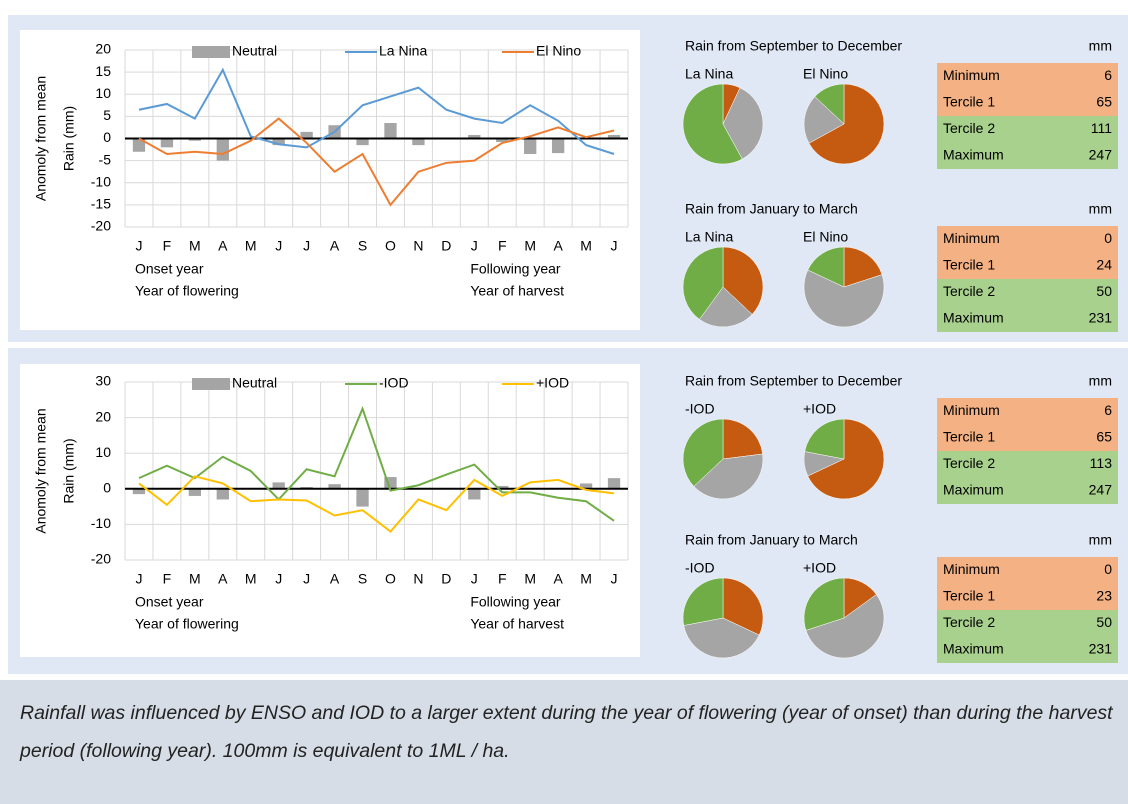 The width and height of the screenshot is (1128, 804). I want to click on pie-title: El Nino, so click(825, 237).